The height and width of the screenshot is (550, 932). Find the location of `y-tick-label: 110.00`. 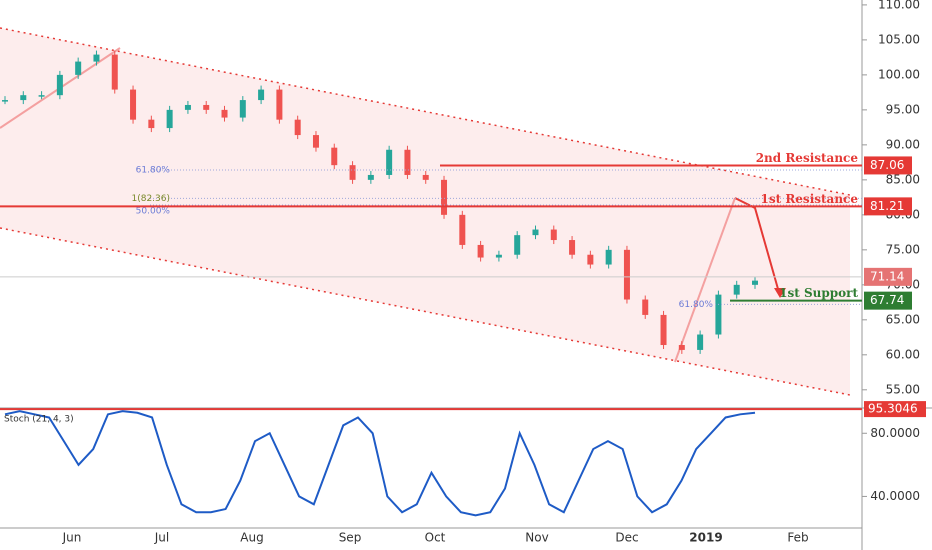

y-tick-label: 110.00 is located at coordinates (899, 5).